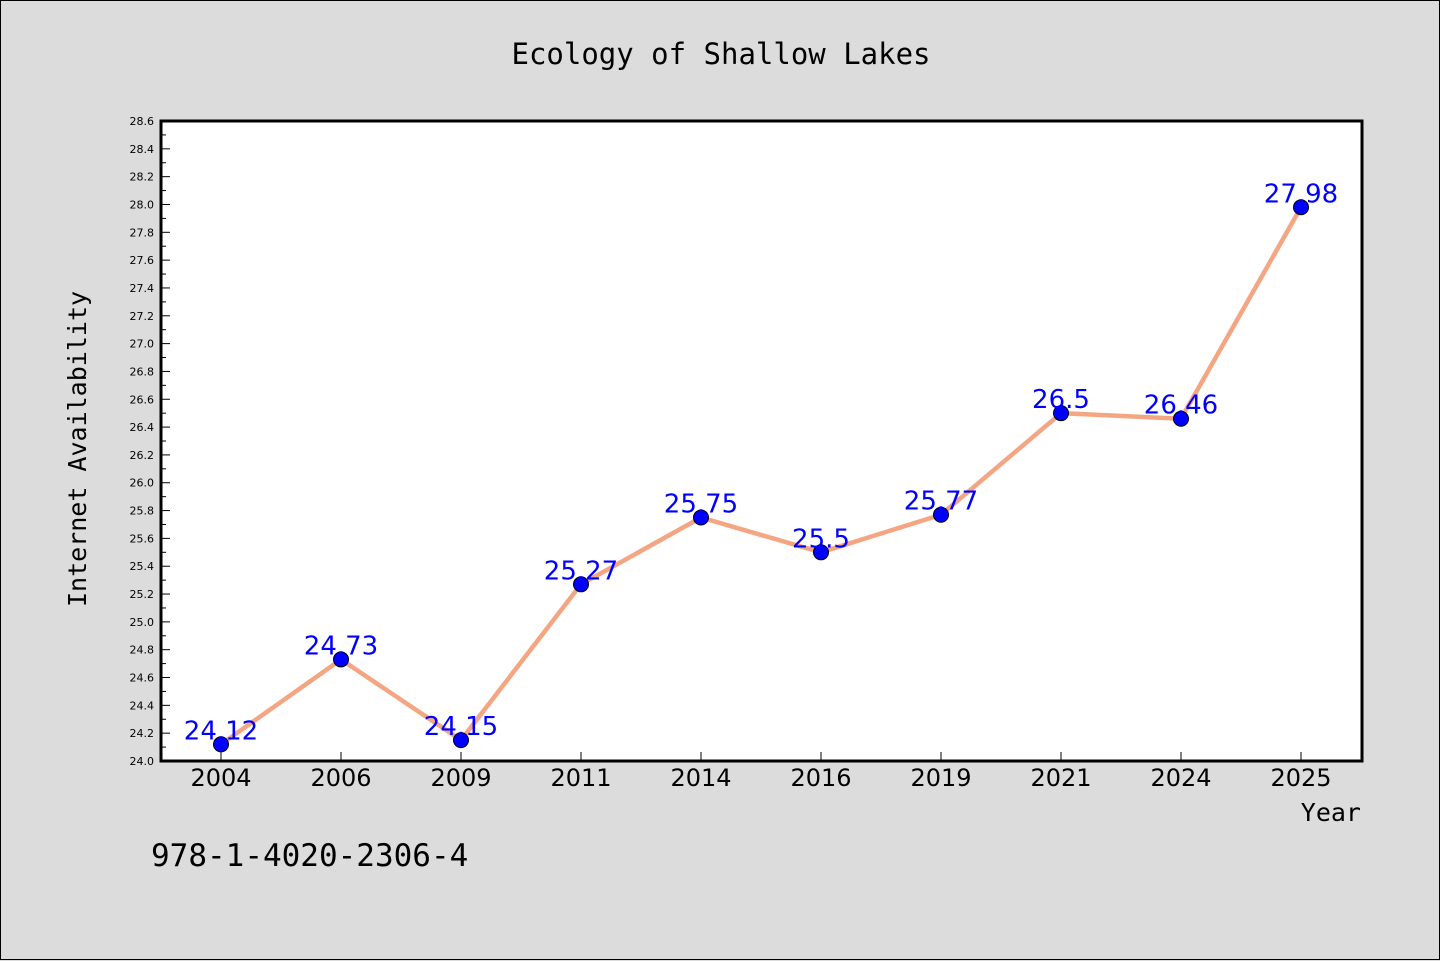 The image size is (1440, 961). I want to click on chart-title: Ecology of Shallow Lakes, so click(720, 54).